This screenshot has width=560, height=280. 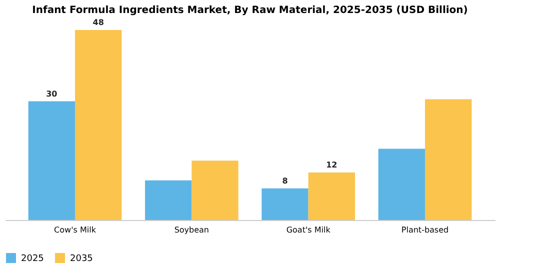 What do you see at coordinates (52, 93) in the screenshot?
I see `data-label: 30` at bounding box center [52, 93].